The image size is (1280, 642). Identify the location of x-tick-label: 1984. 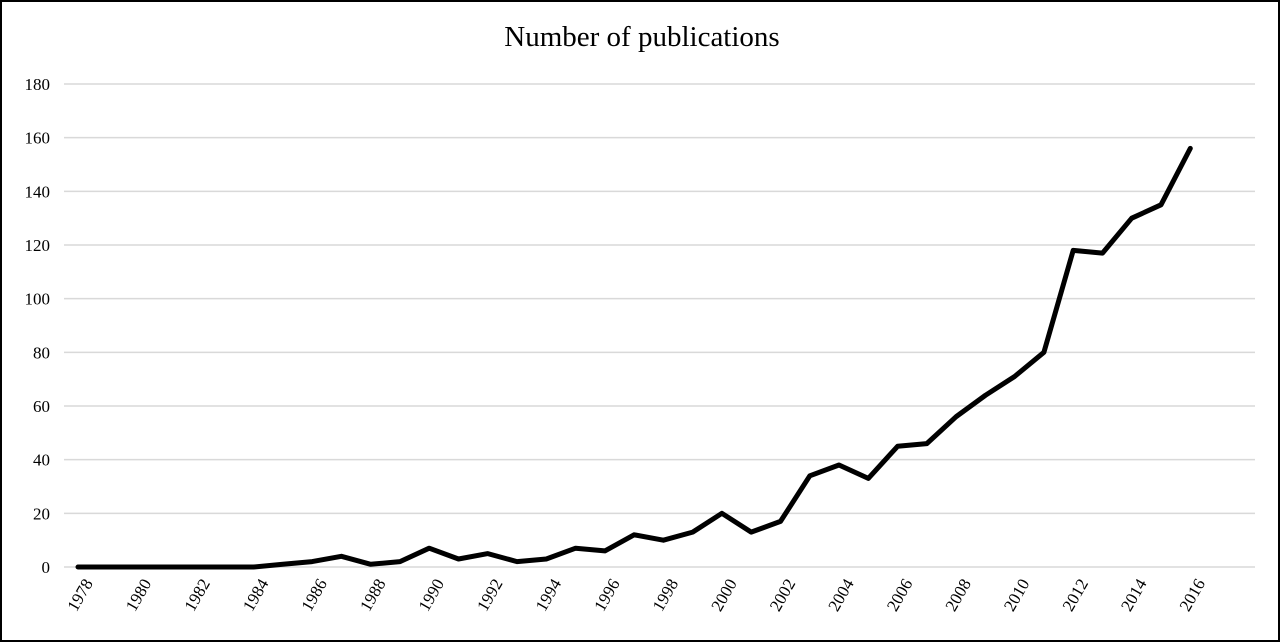
(256, 594).